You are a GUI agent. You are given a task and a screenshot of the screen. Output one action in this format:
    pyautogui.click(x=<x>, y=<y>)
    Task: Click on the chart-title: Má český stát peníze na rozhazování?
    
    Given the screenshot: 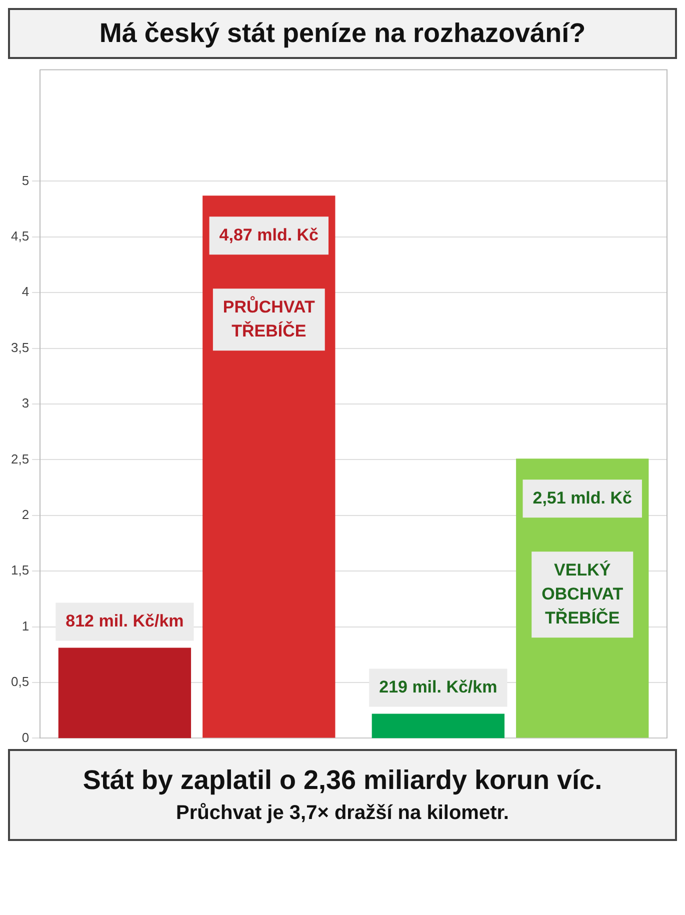 What is the action you would take?
    pyautogui.click(x=342, y=33)
    